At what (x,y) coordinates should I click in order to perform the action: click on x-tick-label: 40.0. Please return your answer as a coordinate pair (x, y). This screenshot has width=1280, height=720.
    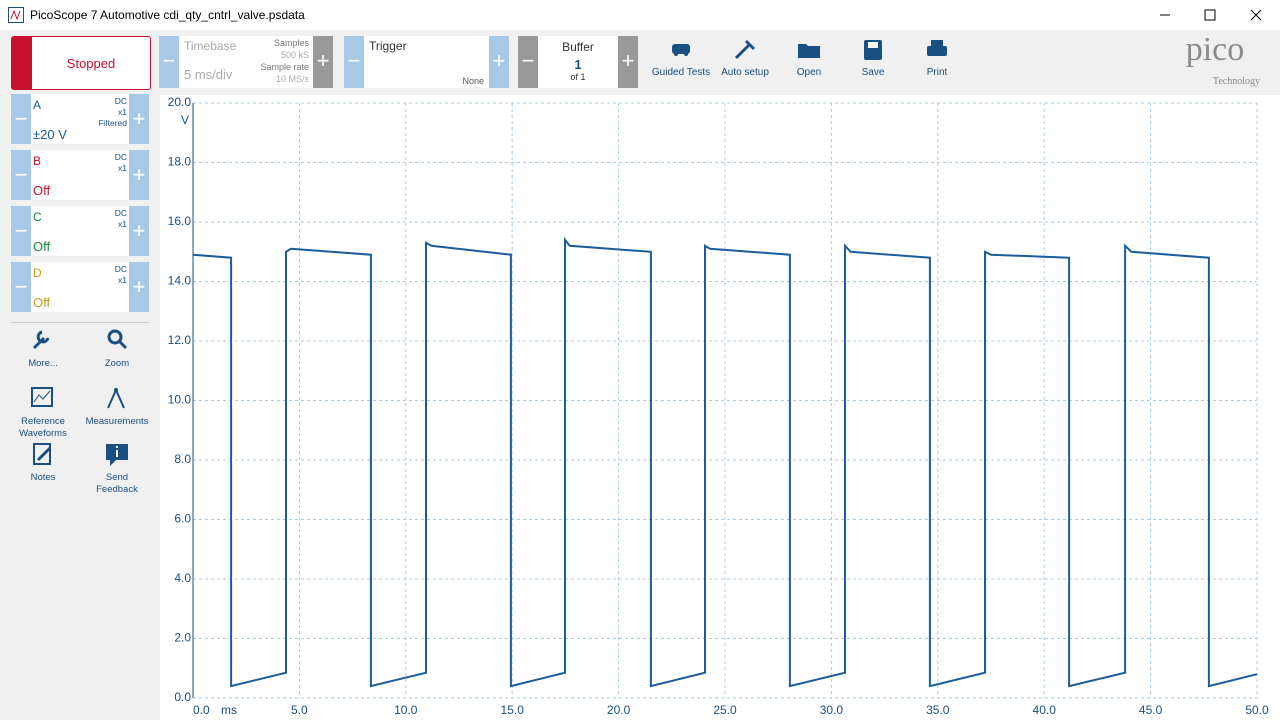
    Looking at the image, I should click on (1045, 710).